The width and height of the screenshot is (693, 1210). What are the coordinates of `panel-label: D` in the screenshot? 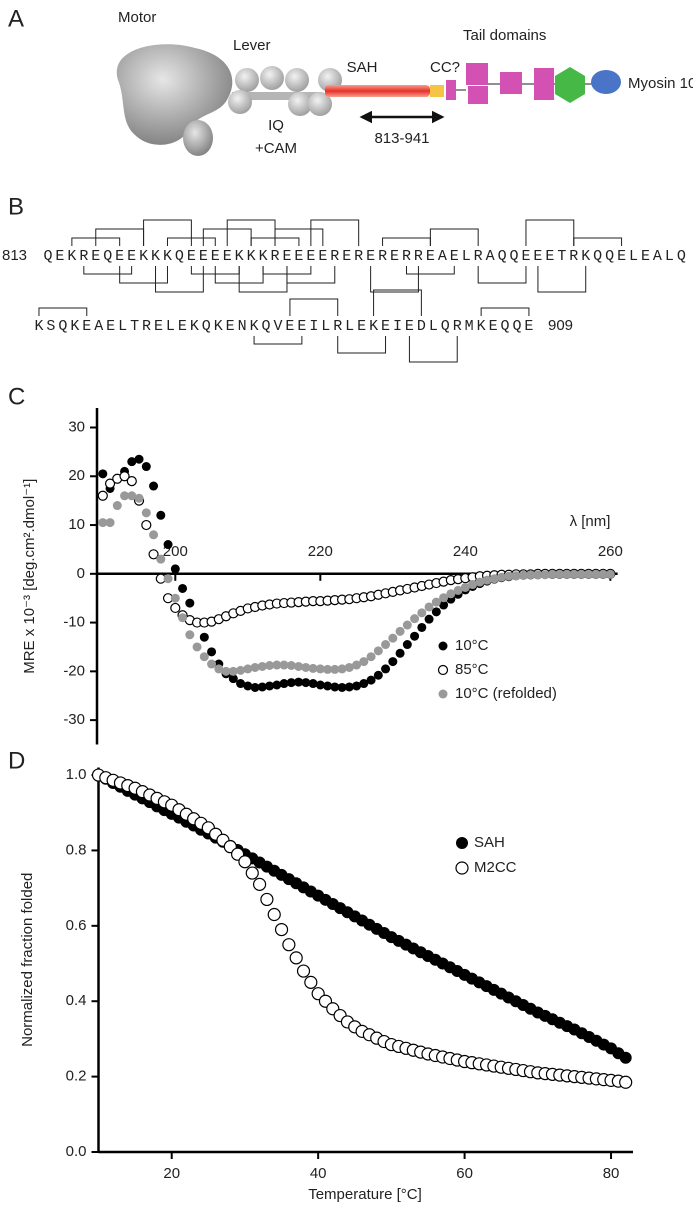 It's located at (16, 760).